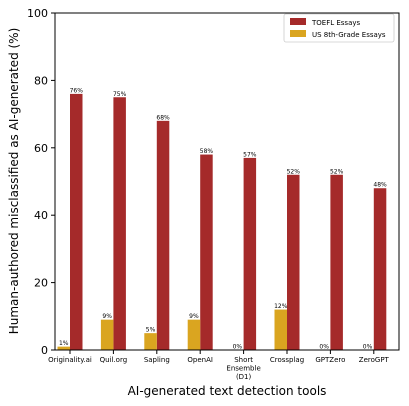  I want to click on y-tick-label-3: 60, so click(41, 148).